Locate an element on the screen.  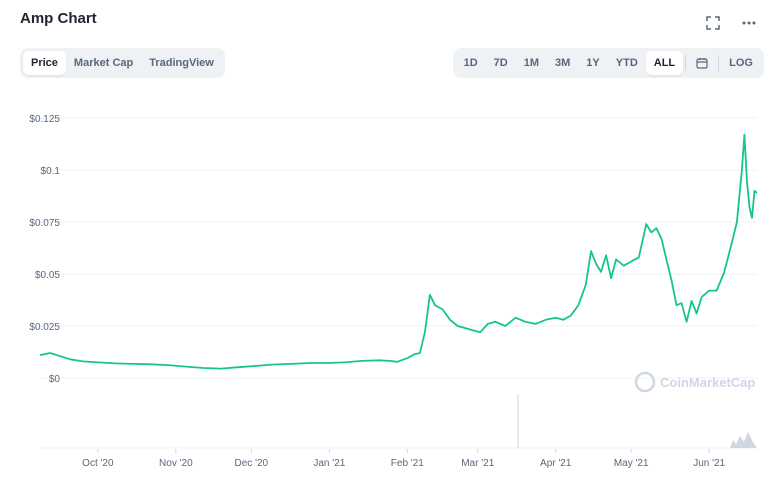
volume-area is located at coordinates (743, 440).